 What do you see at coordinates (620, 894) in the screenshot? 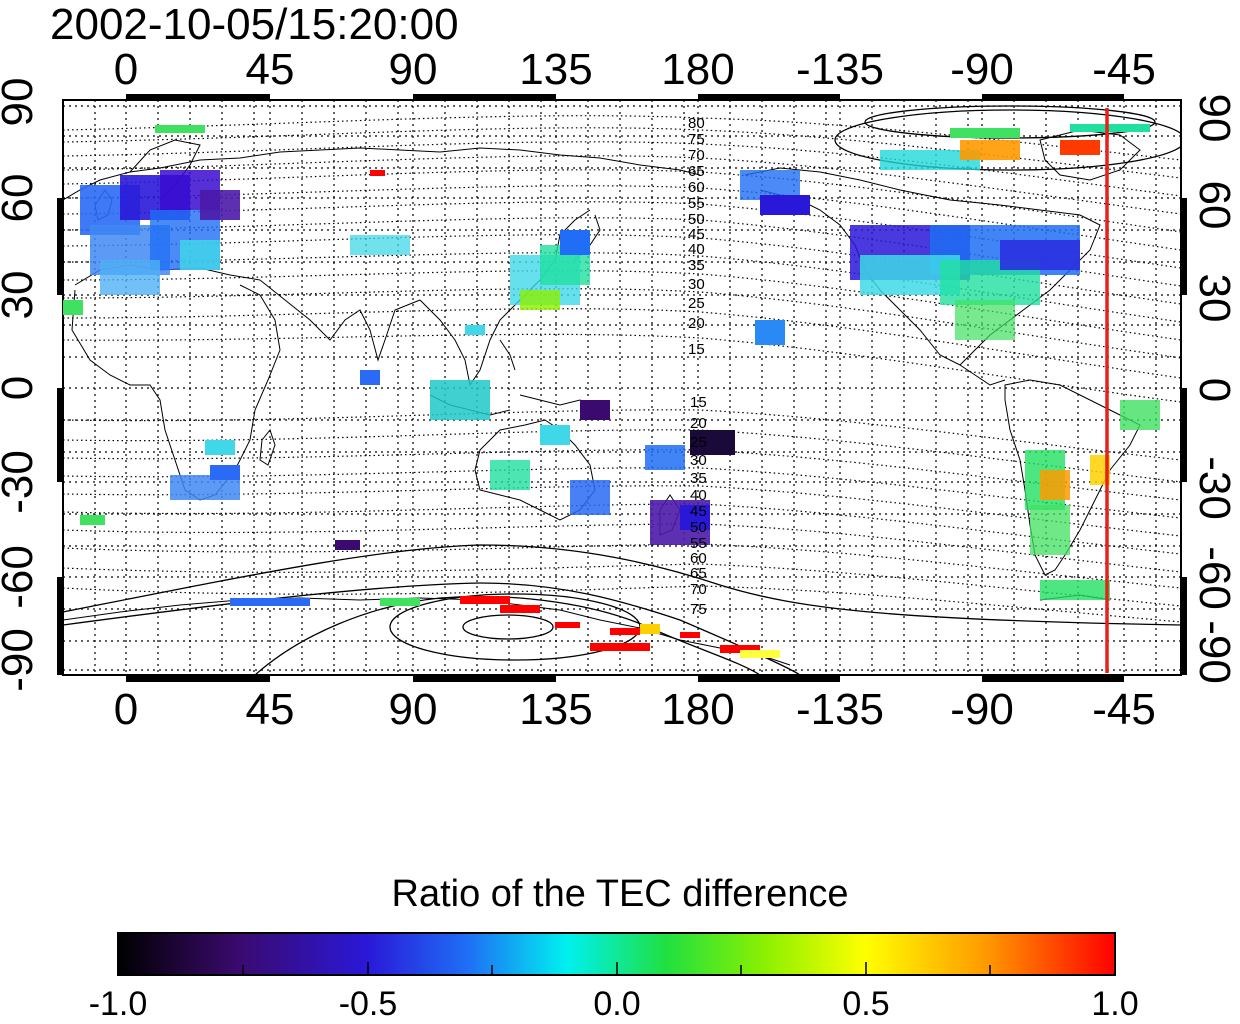
I see `colorbar-title: Ratio of the TEC difference` at bounding box center [620, 894].